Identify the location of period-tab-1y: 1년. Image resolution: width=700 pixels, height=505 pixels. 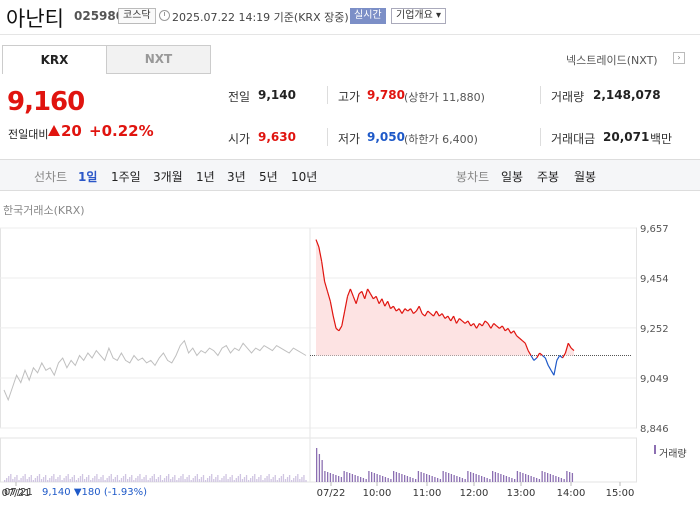
(205, 177).